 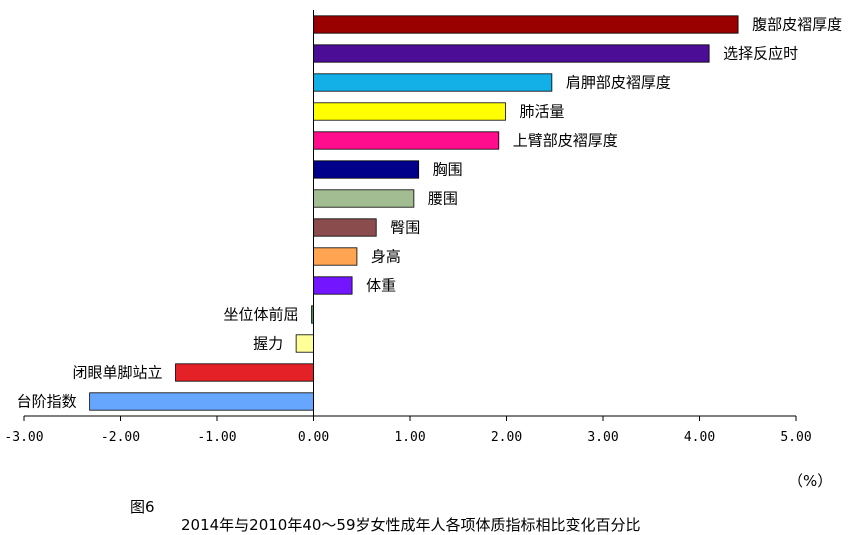 What do you see at coordinates (142, 507) in the screenshot?
I see `figure-label: 图6` at bounding box center [142, 507].